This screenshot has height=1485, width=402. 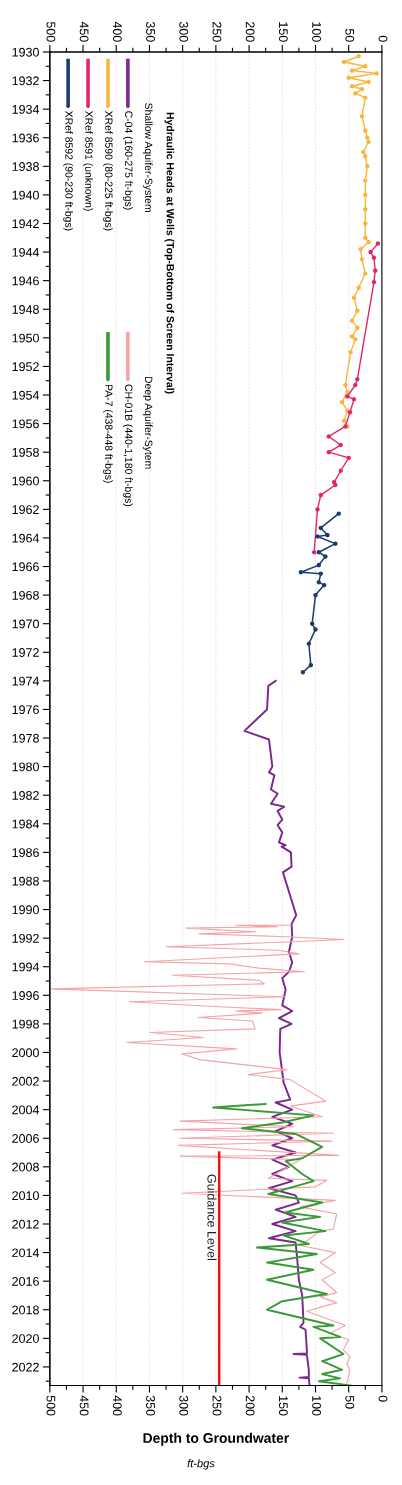 What do you see at coordinates (26, 538) in the screenshot?
I see `y-tick-label: 1964` at bounding box center [26, 538].